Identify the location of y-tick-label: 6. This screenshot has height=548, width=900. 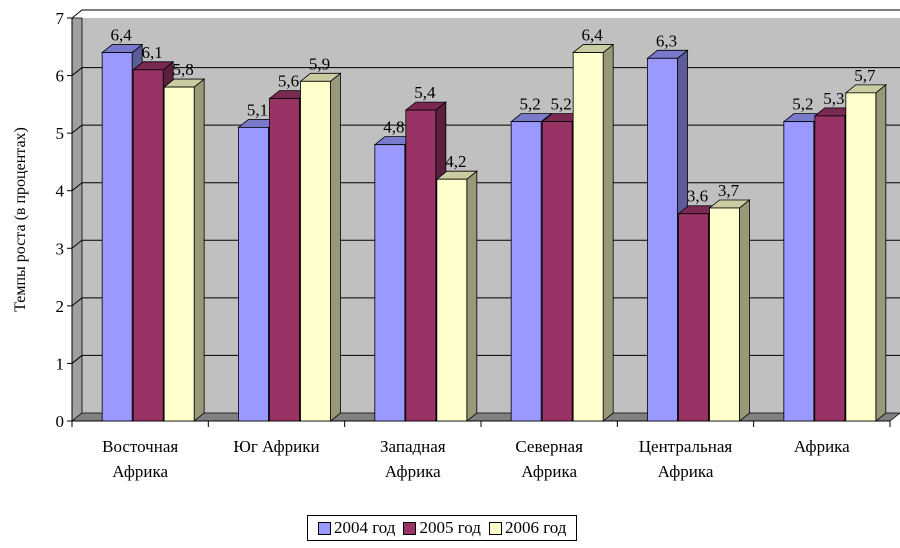
(60, 76).